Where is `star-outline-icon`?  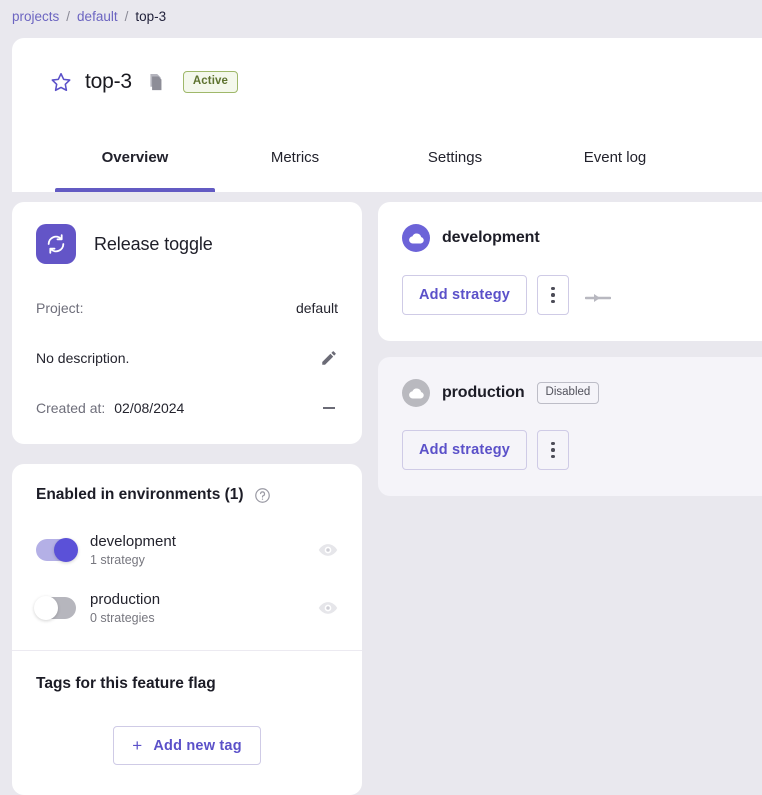 star-outline-icon is located at coordinates (61, 82).